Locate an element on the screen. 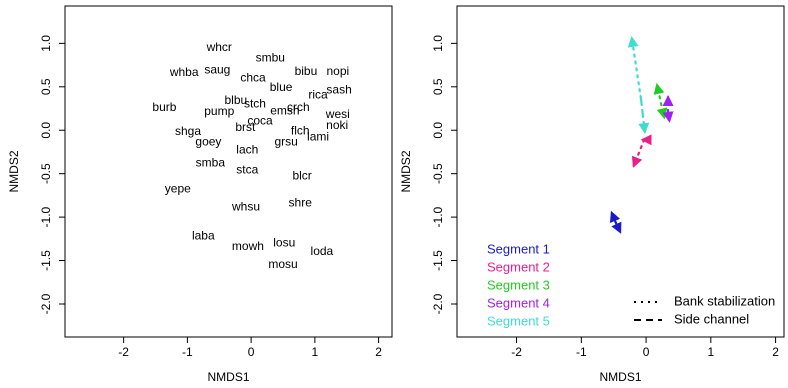  species-label: loda is located at coordinates (322, 251).